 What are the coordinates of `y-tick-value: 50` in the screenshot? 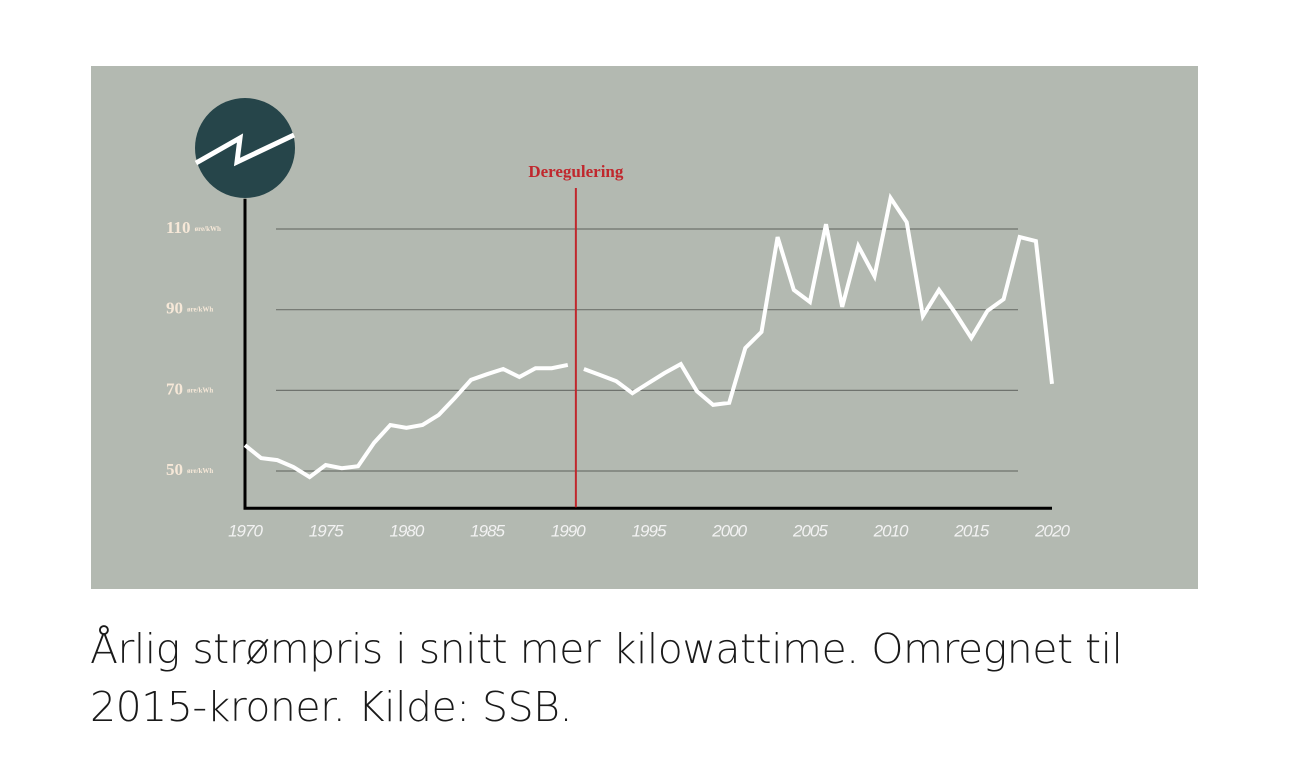 It's located at (174, 469).